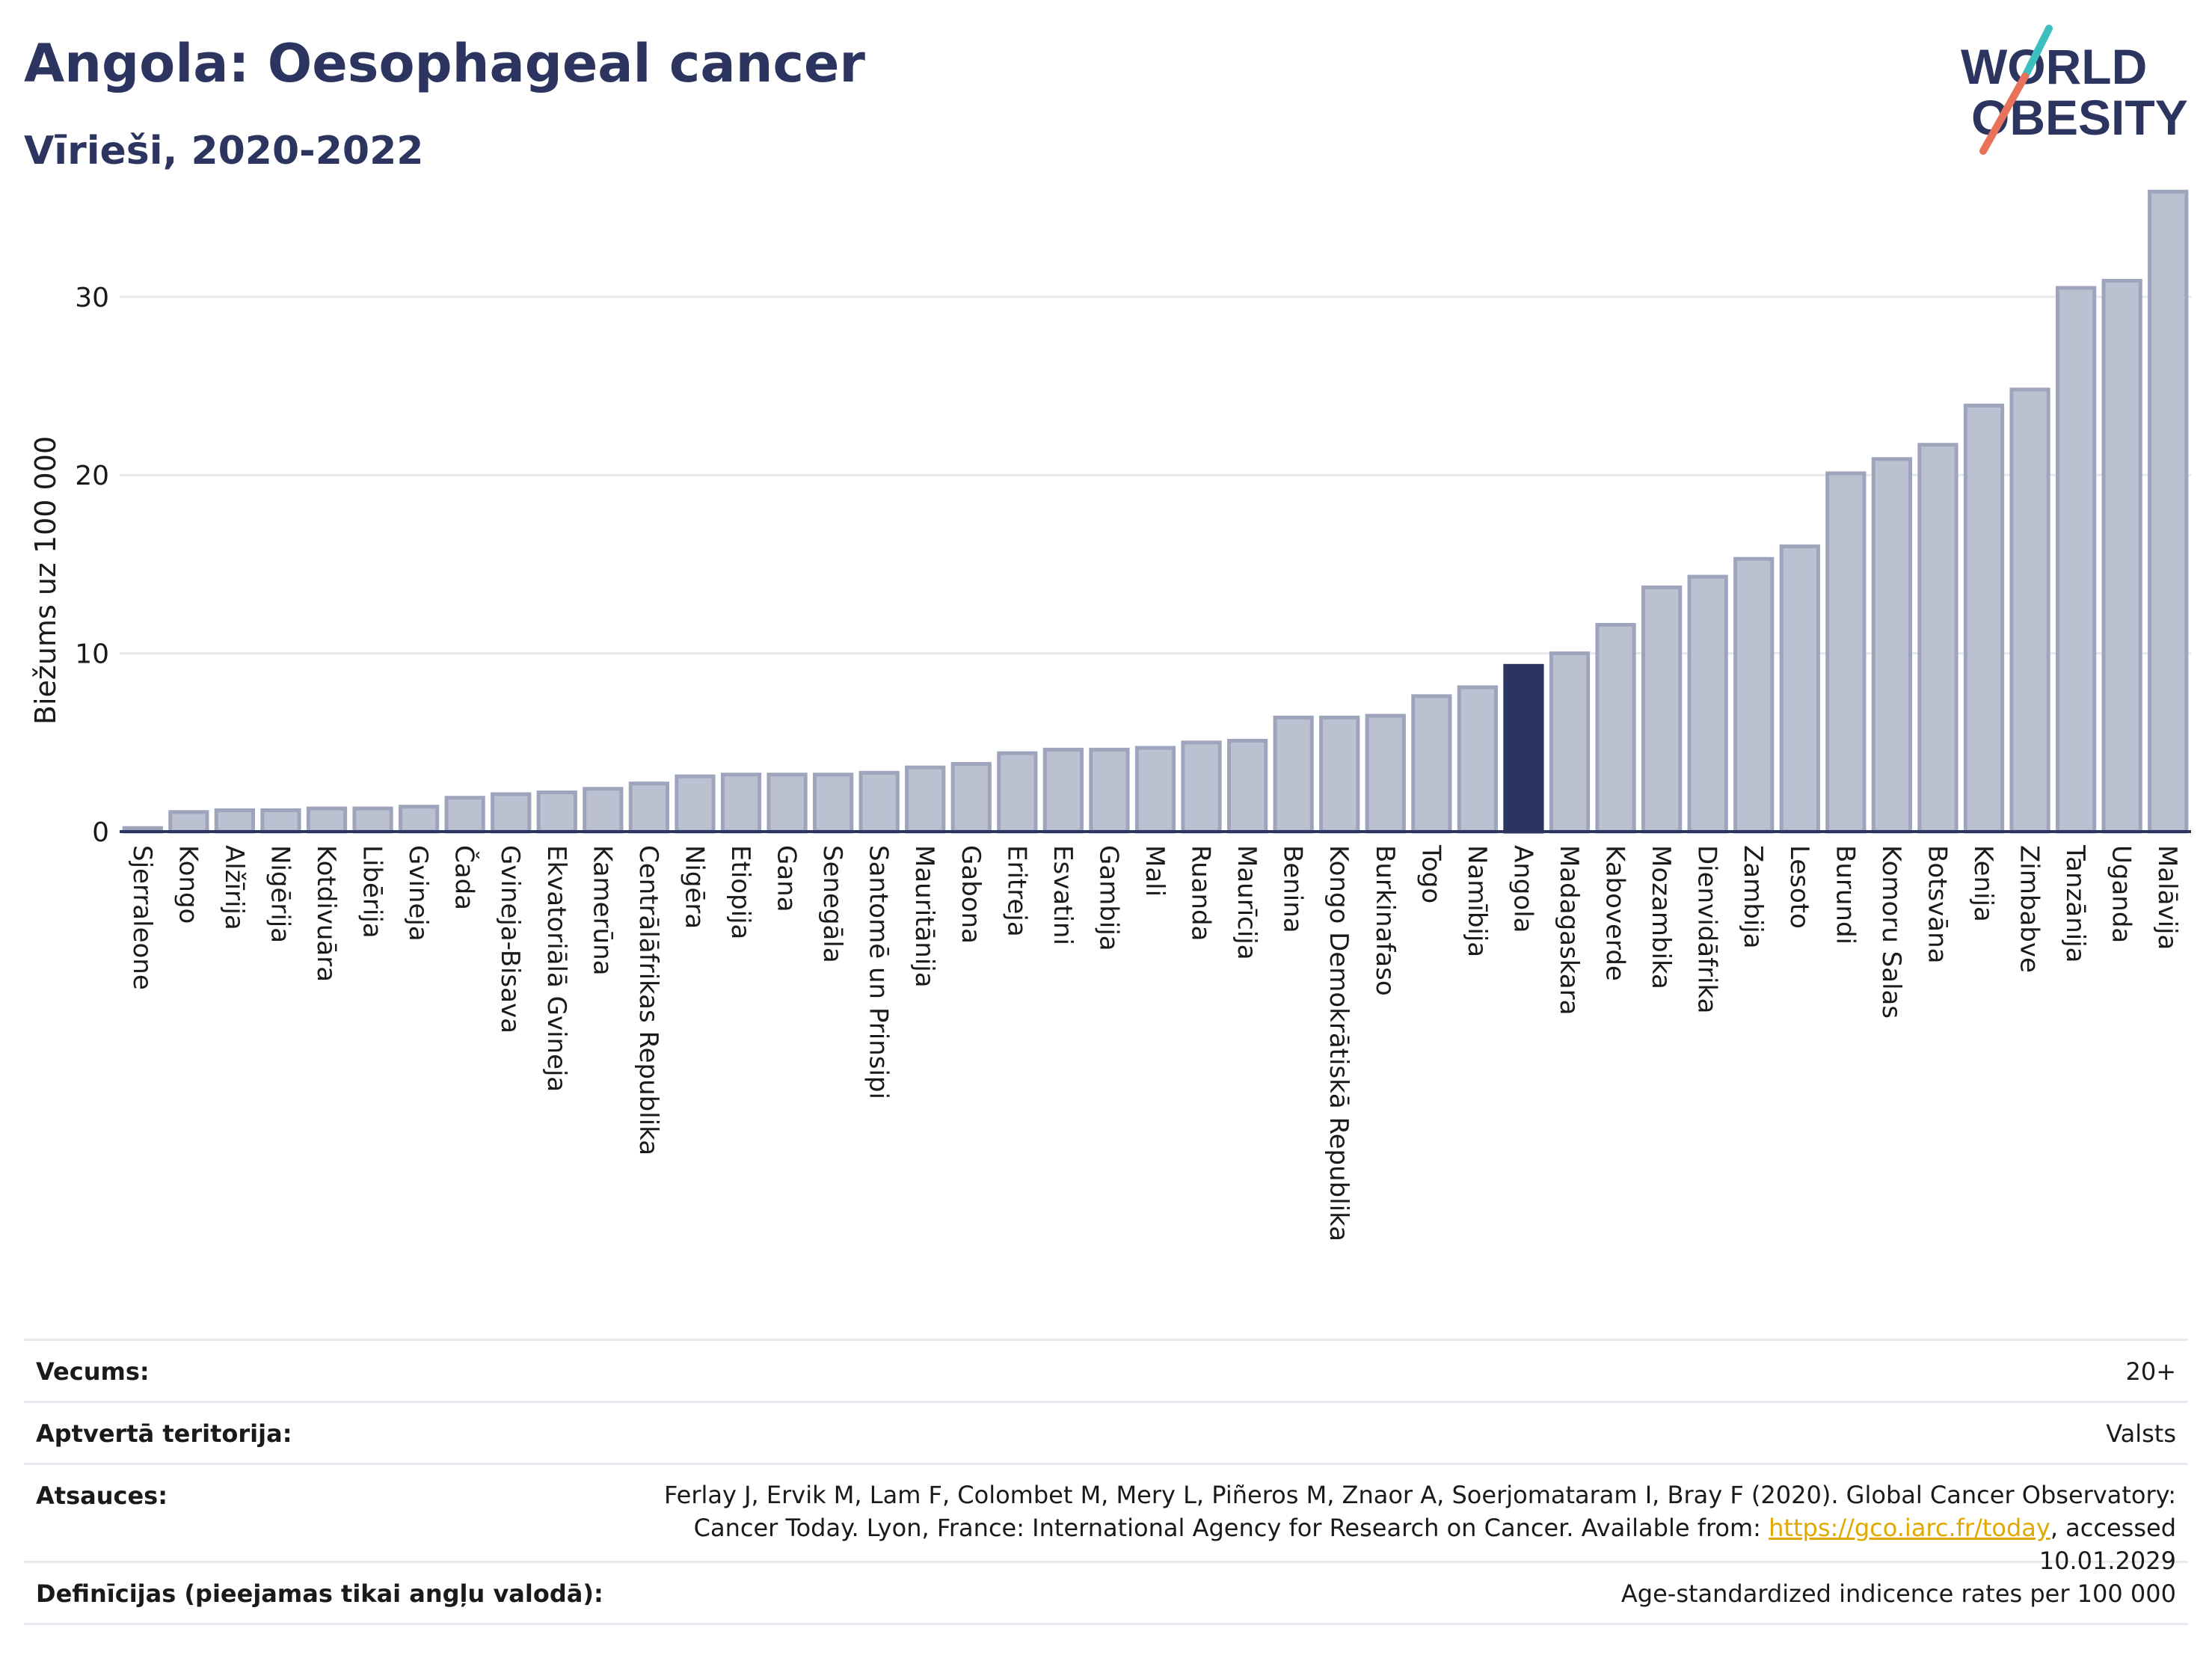 This screenshot has width=2212, height=1655. I want to click on x-tick-label: Mauritānija, so click(924, 916).